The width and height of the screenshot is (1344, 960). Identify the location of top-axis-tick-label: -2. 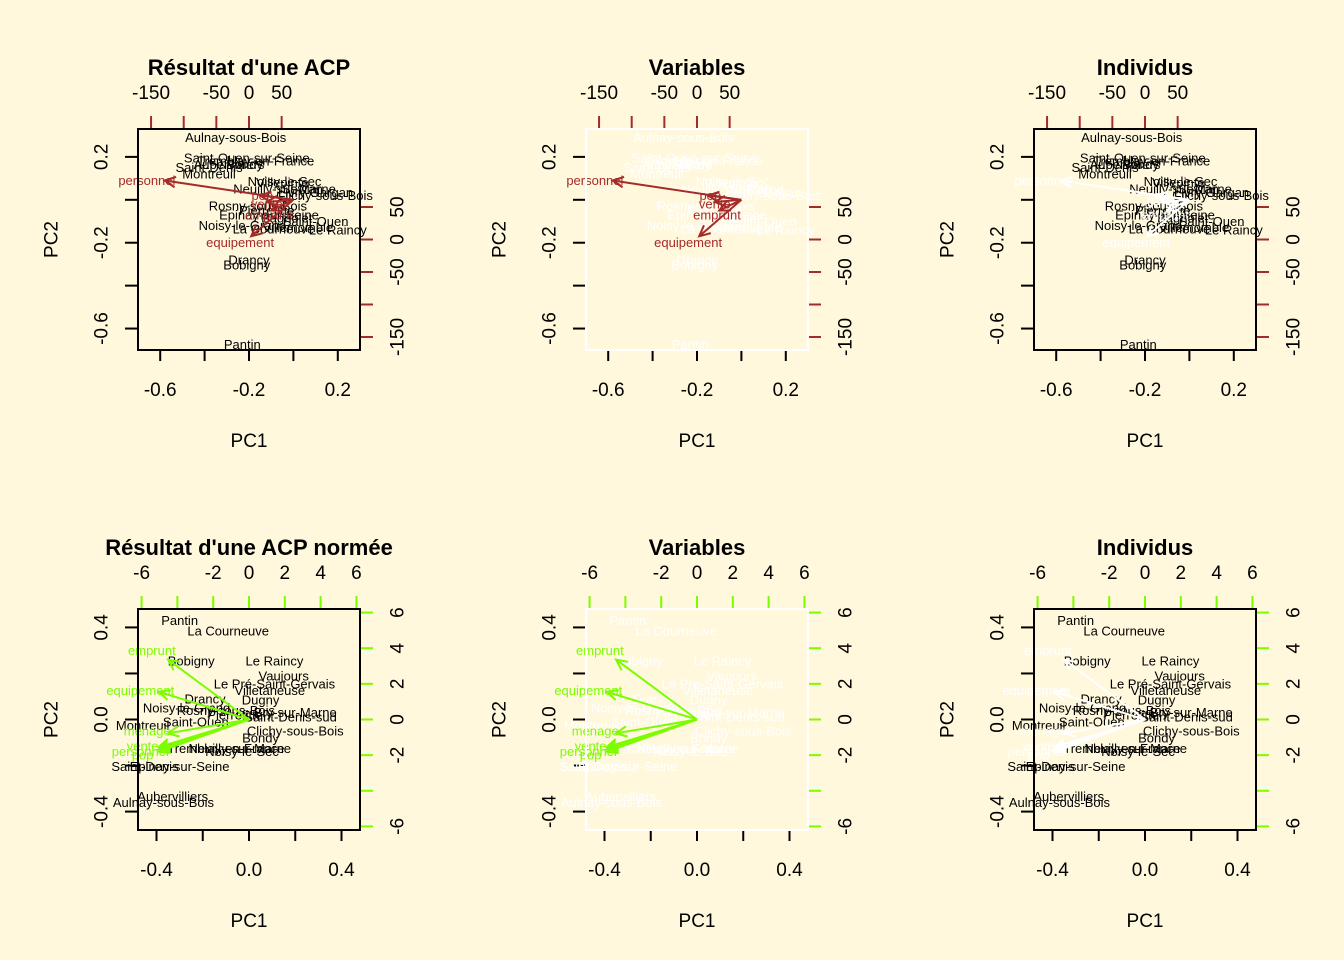
(661, 573).